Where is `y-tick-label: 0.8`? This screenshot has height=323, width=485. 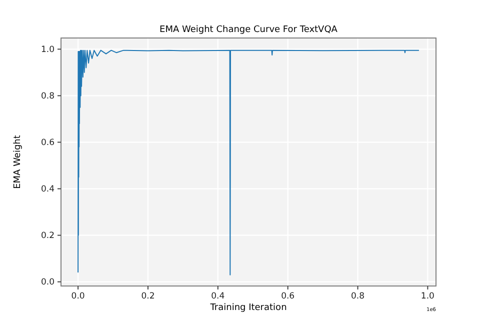
y-tick-label: 0.8 is located at coordinates (47, 96).